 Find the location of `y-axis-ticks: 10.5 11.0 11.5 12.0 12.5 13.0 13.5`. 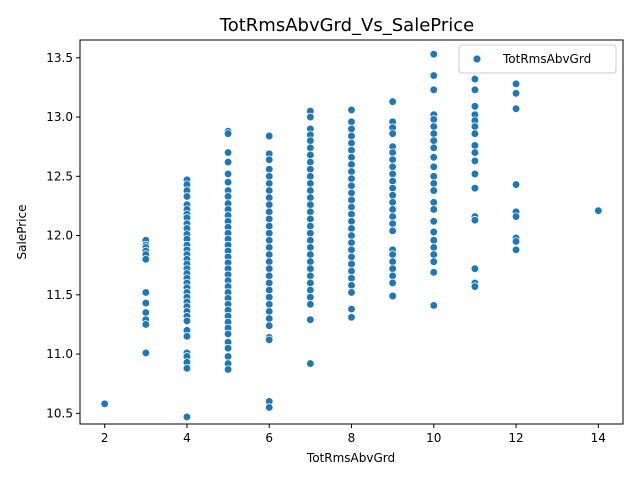

y-axis-ticks: 10.5 11.0 11.5 12.0 12.5 13.0 13.5 is located at coordinates (63, 235).